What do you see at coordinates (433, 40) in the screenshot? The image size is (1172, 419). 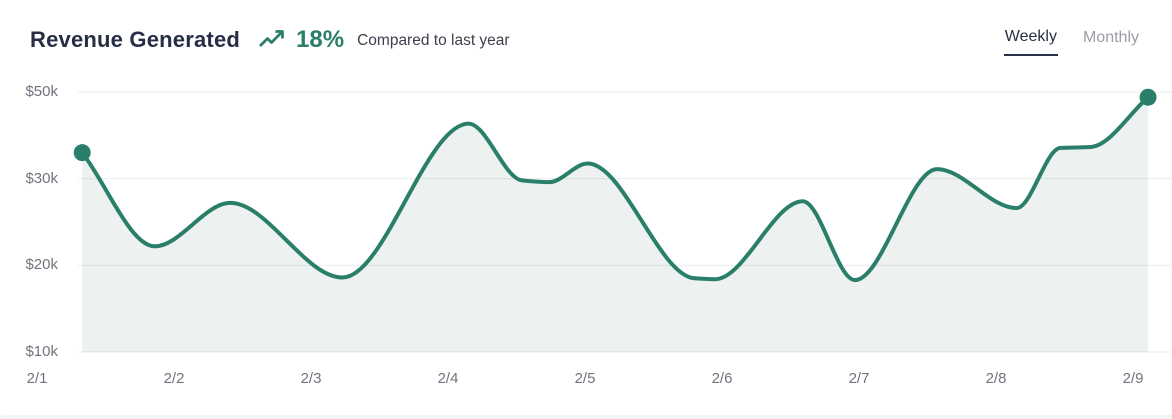 I see `trend-caption: Compared to last year` at bounding box center [433, 40].